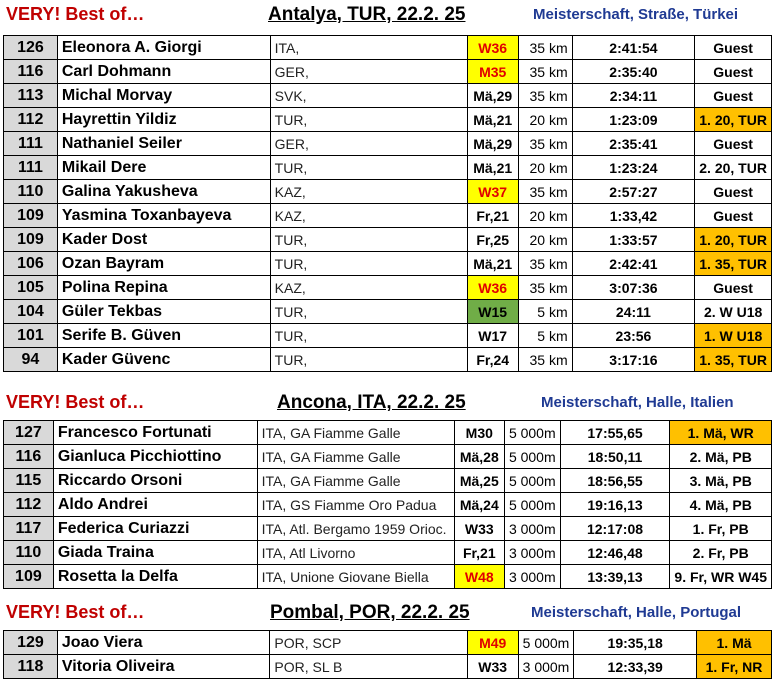 The image size is (772, 684). I want to click on result-cell: 2. Fr, PB, so click(720, 552).